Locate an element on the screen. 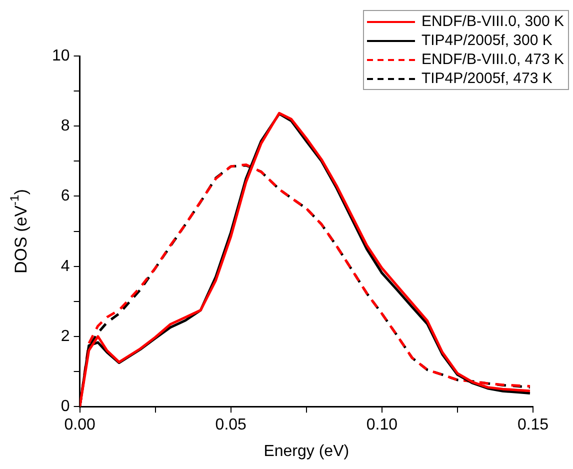 This screenshot has width=573, height=469. y-tick-label: 2 is located at coordinates (65, 336).